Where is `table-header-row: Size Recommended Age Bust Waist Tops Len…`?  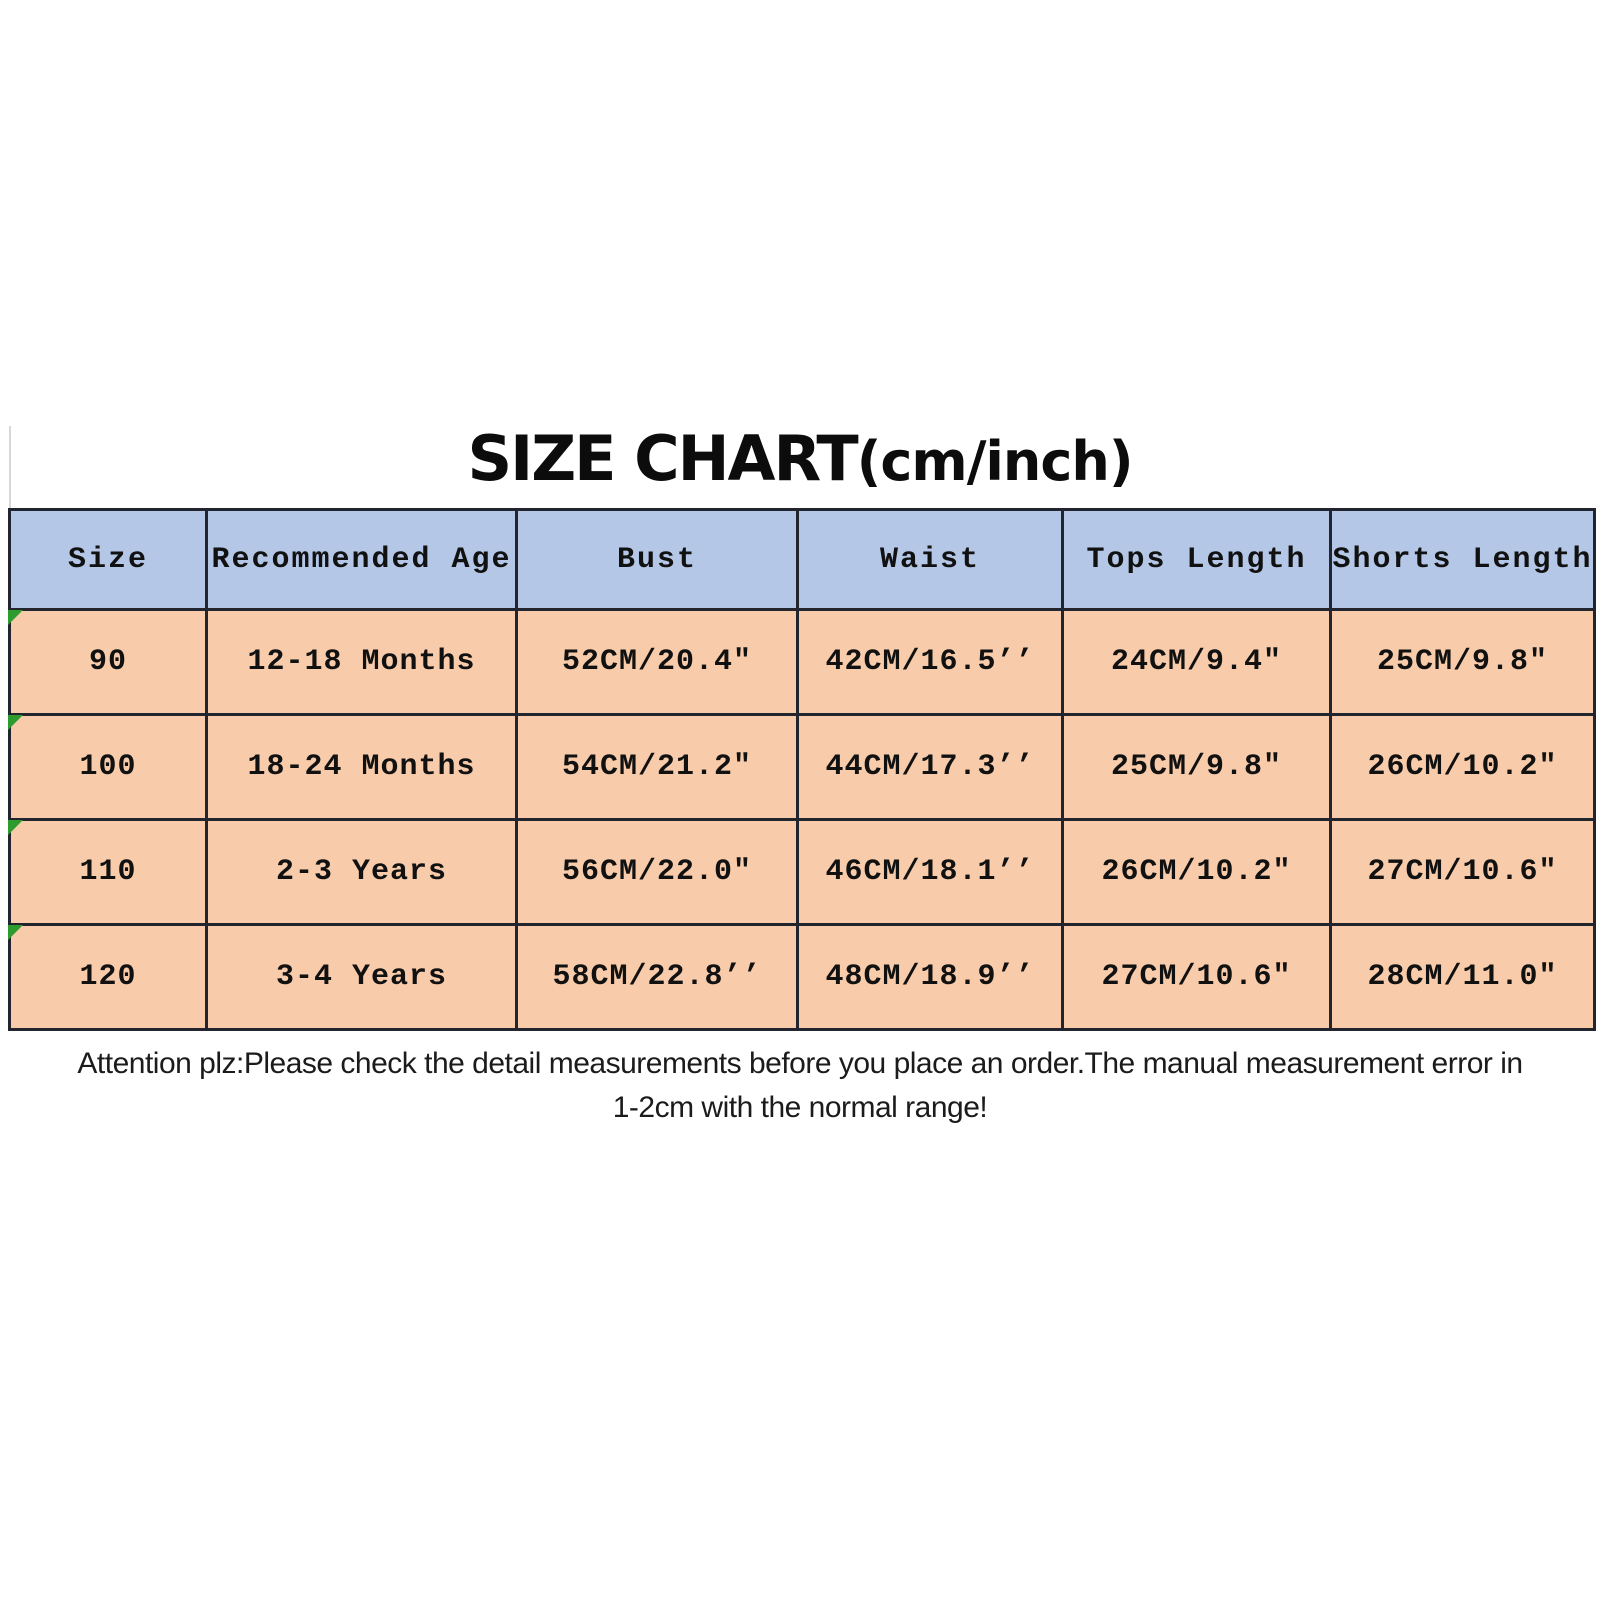 table-header-row: Size Recommended Age Bust Waist Tops Len… is located at coordinates (802, 559).